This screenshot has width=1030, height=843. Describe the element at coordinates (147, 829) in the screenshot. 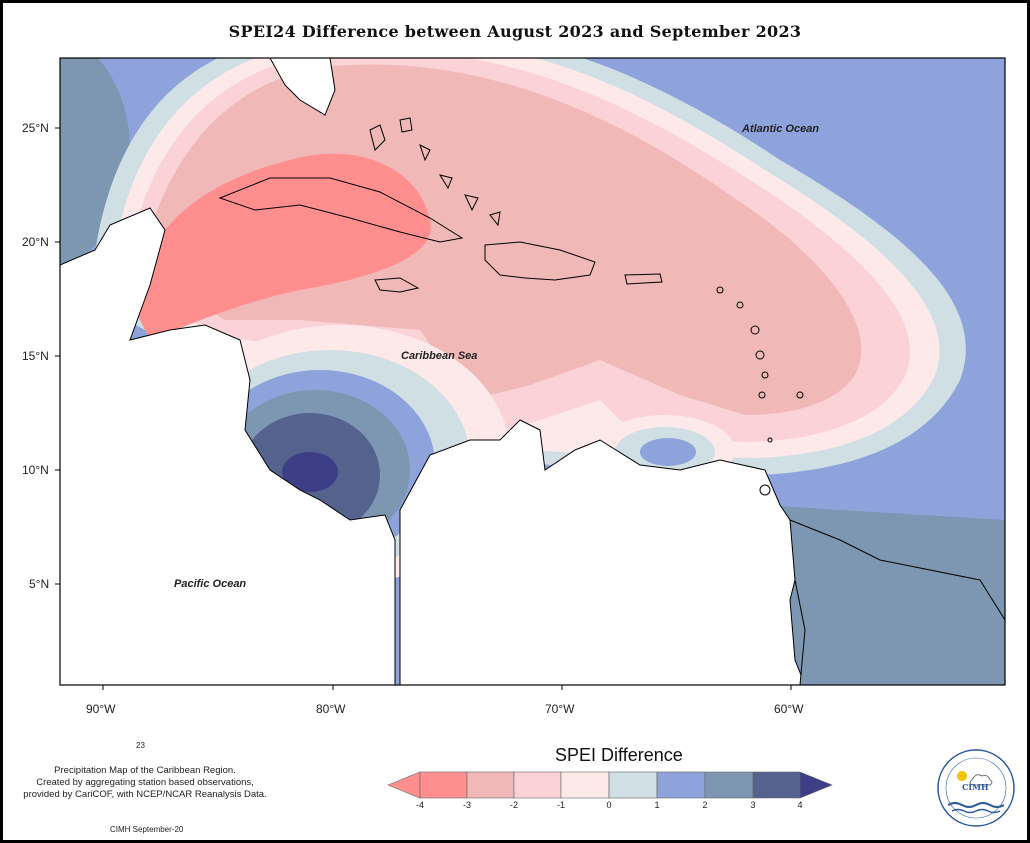

I see `credit: CIMH September-20` at that location.